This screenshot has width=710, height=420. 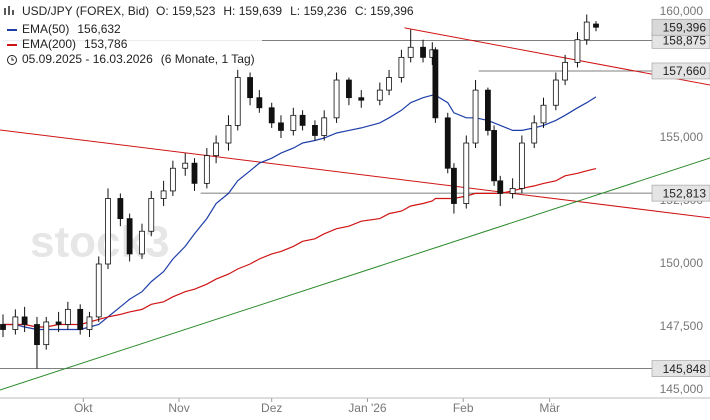 What do you see at coordinates (384, 11) in the screenshot?
I see `ohlc-label: C: 159,396` at bounding box center [384, 11].